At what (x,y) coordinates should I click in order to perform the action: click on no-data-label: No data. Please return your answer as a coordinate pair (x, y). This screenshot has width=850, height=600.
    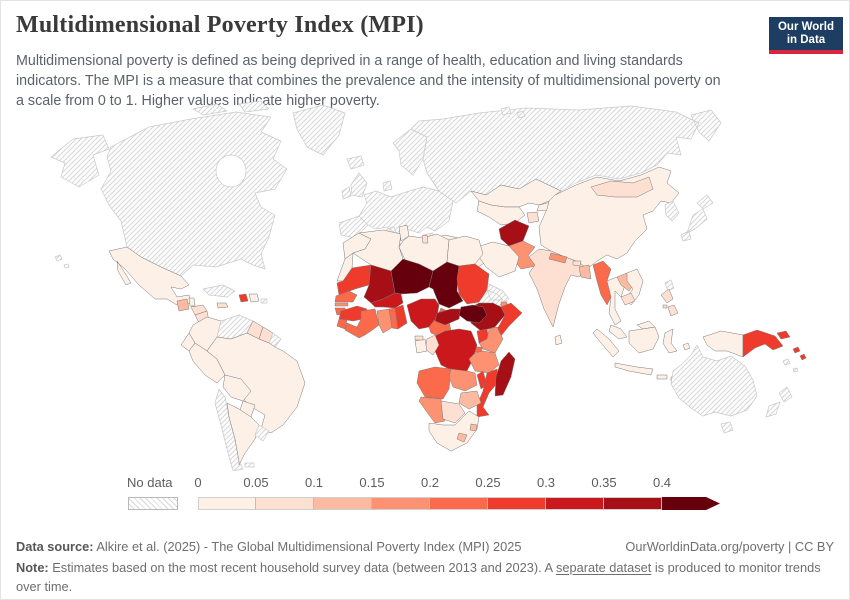
    Looking at the image, I should click on (150, 482).